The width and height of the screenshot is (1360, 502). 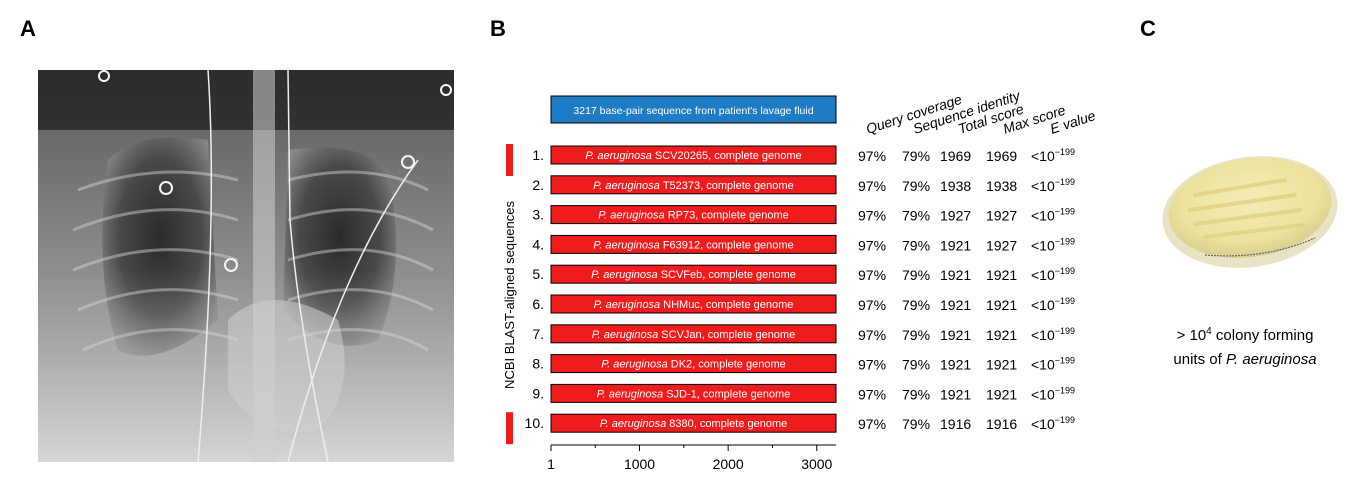 I want to click on hit-label: P. aeruginosa T52373, complete genome, so click(x=693, y=186).